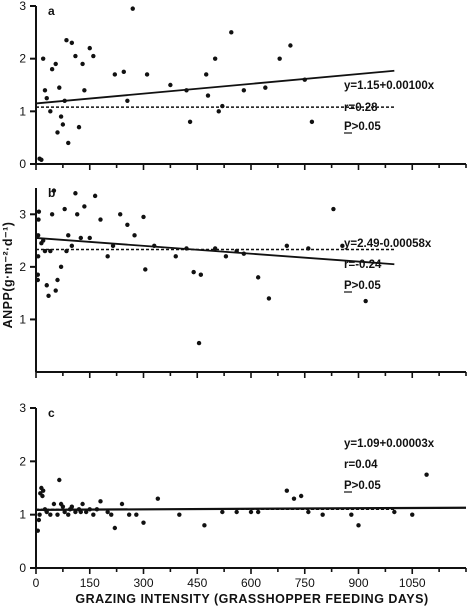 The width and height of the screenshot is (474, 609). What do you see at coordinates (363, 265) in the screenshot?
I see `correlation-value: r=-0.24` at bounding box center [363, 265].